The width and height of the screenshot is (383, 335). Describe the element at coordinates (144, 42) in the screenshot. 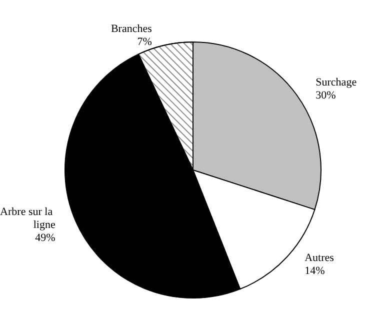

I see `data-label: 7%` at that location.